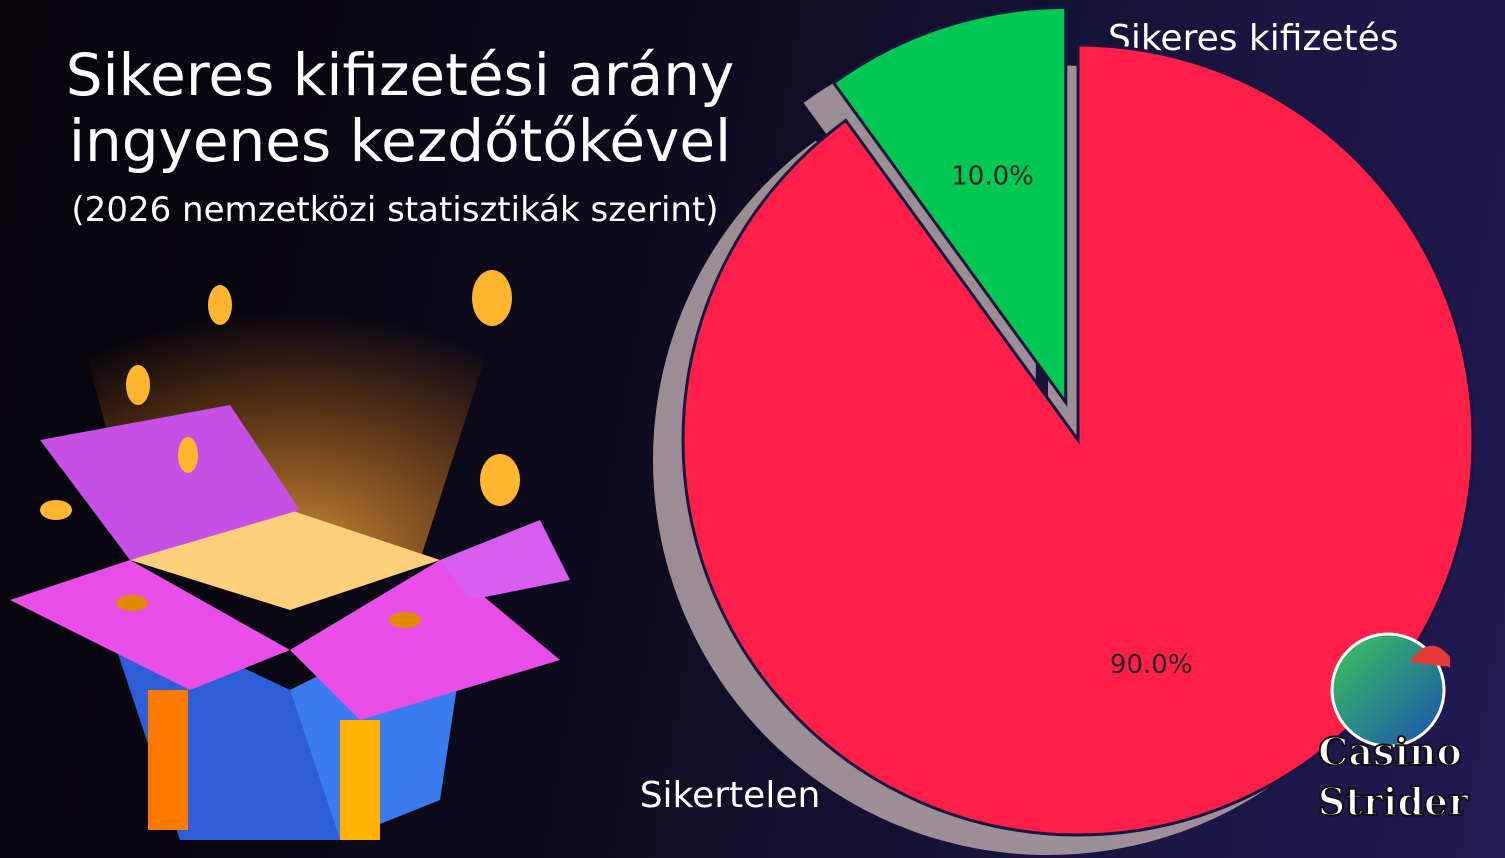 The width and height of the screenshot is (1505, 858). Describe the element at coordinates (1151, 665) in the screenshot. I see `value-label: 90.0%` at that location.